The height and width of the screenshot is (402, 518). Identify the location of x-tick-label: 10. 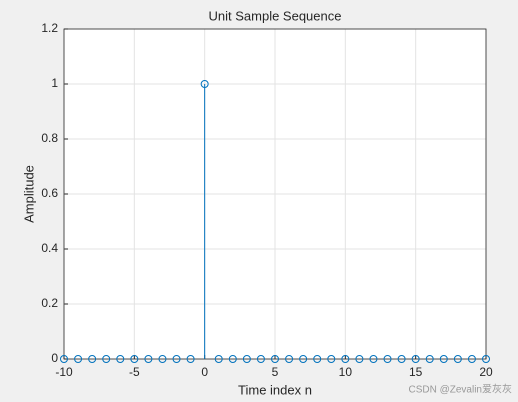
(346, 372).